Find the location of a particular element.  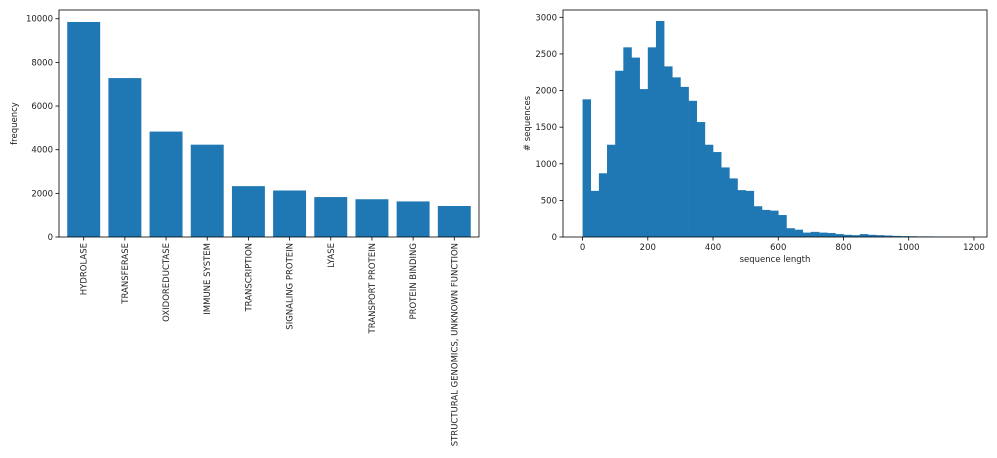

y-tick-label: 1000 is located at coordinates (546, 165).